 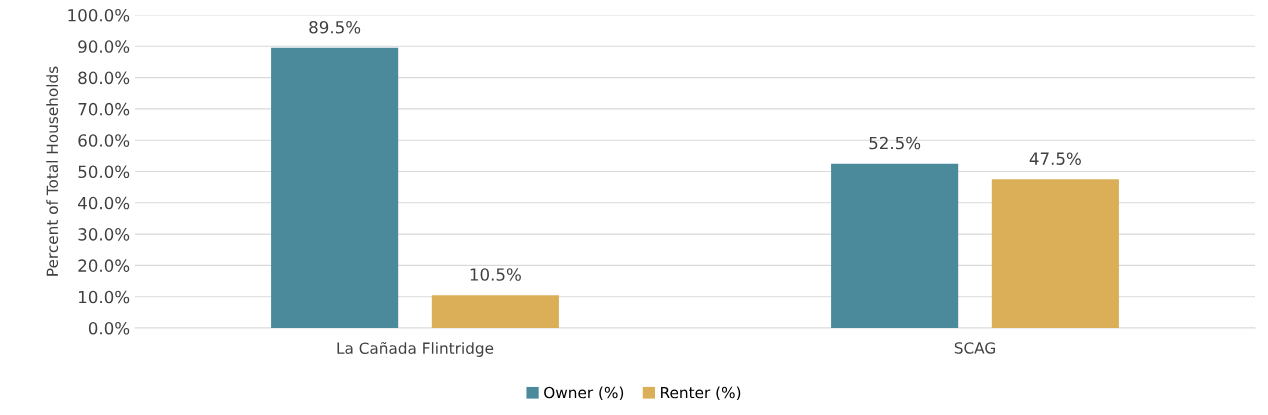 What do you see at coordinates (104, 109) in the screenshot?
I see `y-tick-label: 70.0%` at bounding box center [104, 109].